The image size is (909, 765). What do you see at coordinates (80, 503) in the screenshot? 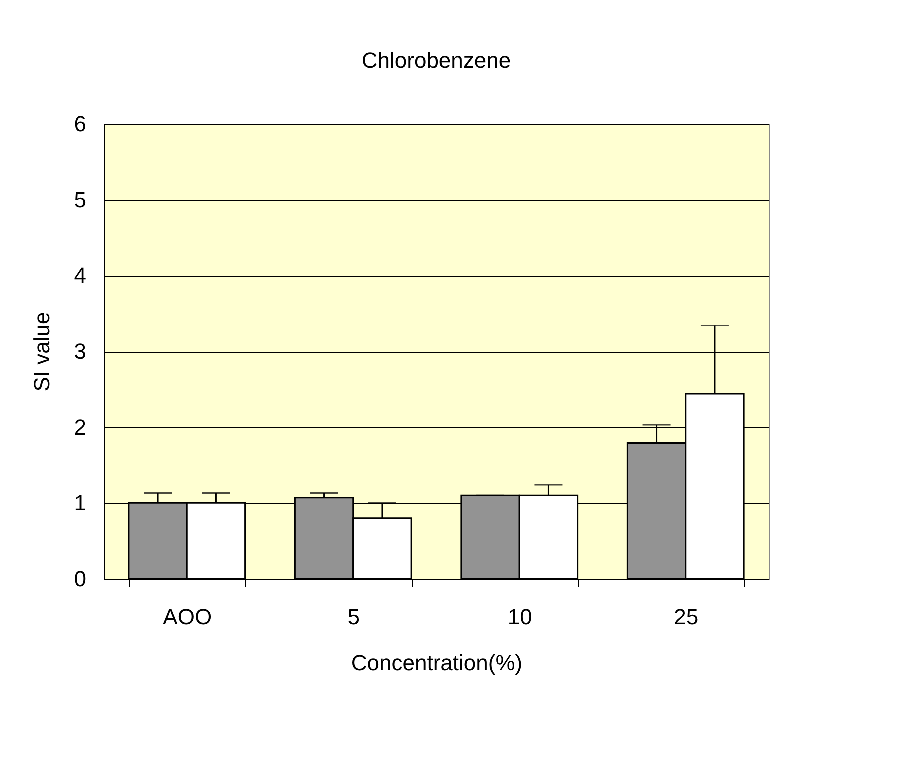
I see `y-tick-label: 1` at bounding box center [80, 503].